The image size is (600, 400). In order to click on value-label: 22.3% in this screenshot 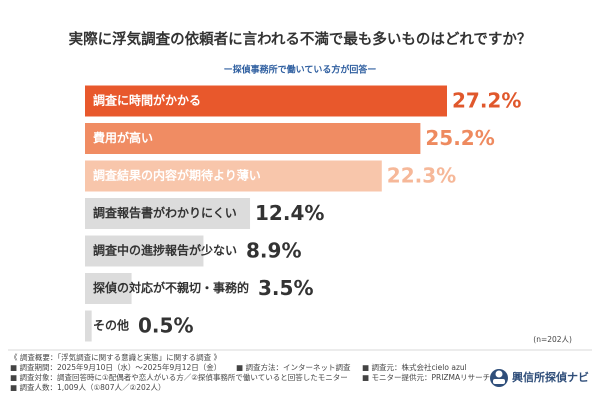, I will do `click(421, 176)`.